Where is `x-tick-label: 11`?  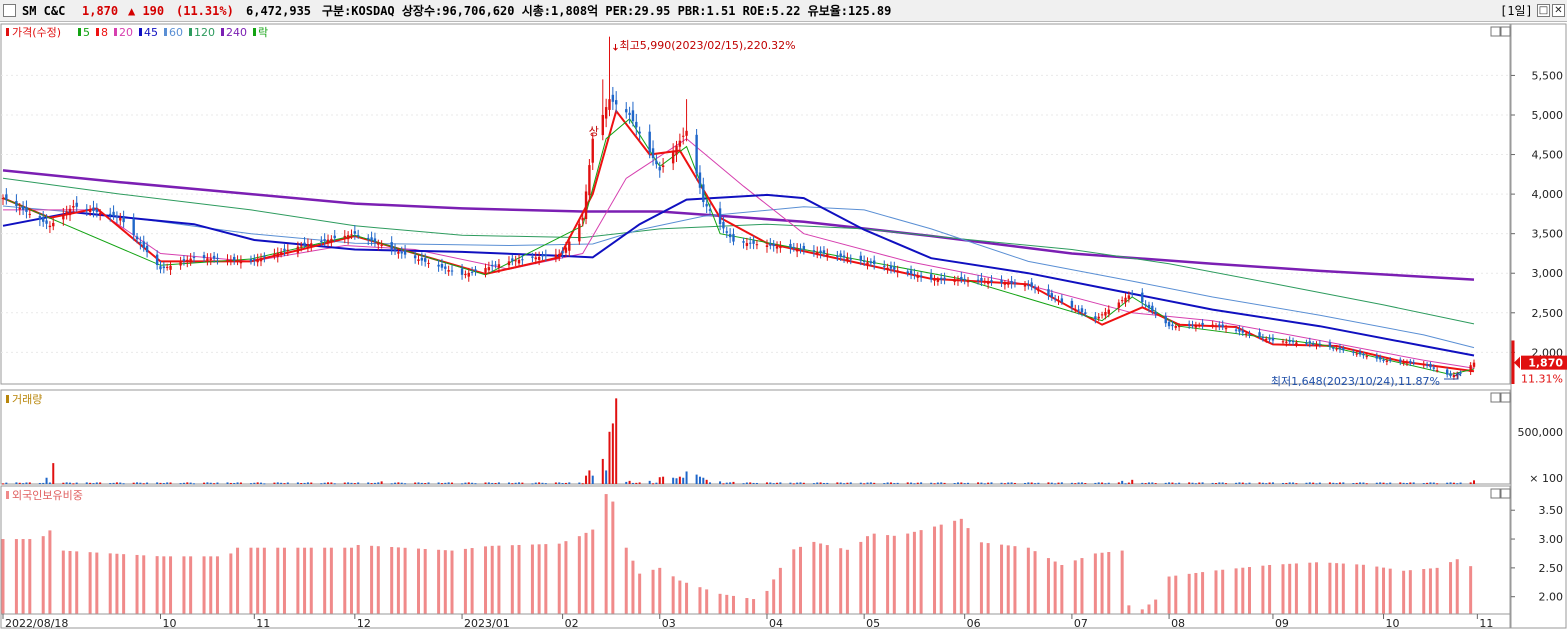
x-tick-label: 11 is located at coordinates (1486, 623).